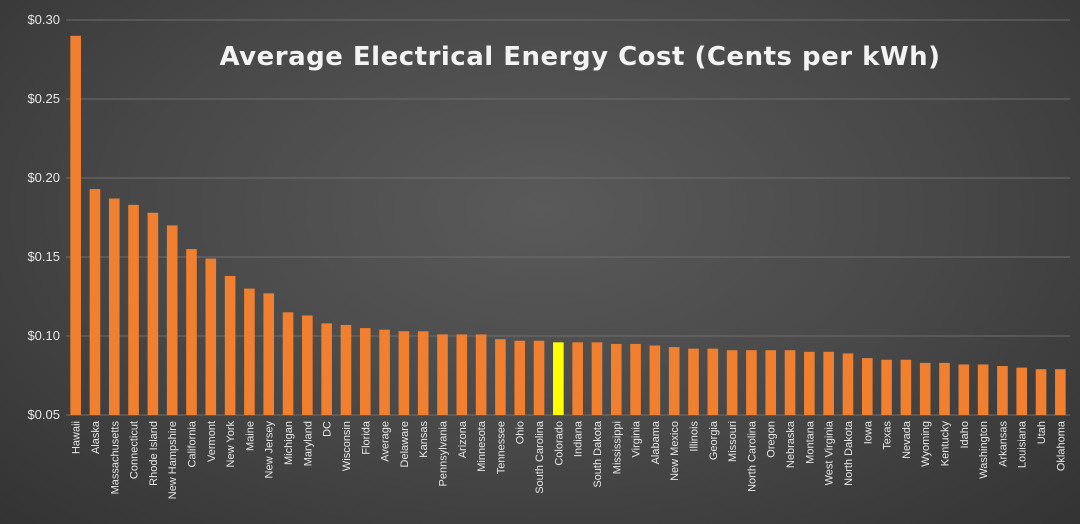 The height and width of the screenshot is (524, 1080). I want to click on y-tick-label: $0.25, so click(43, 98).